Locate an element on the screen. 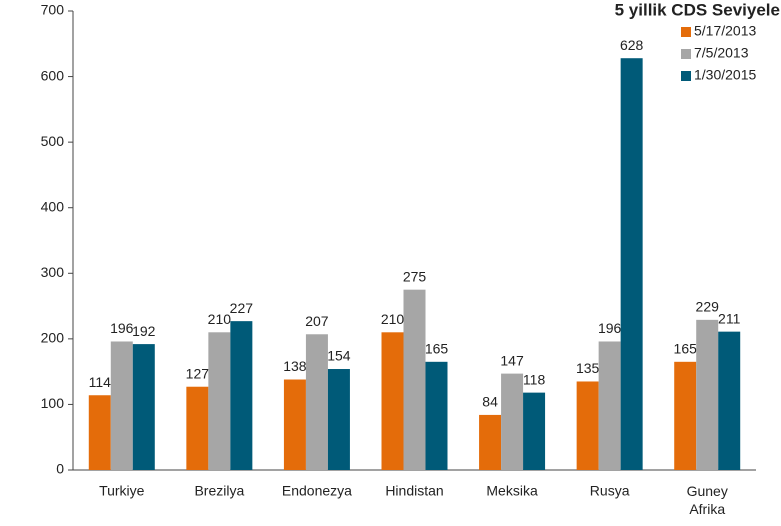 The width and height of the screenshot is (781, 526). data-label: 147 is located at coordinates (512, 360).